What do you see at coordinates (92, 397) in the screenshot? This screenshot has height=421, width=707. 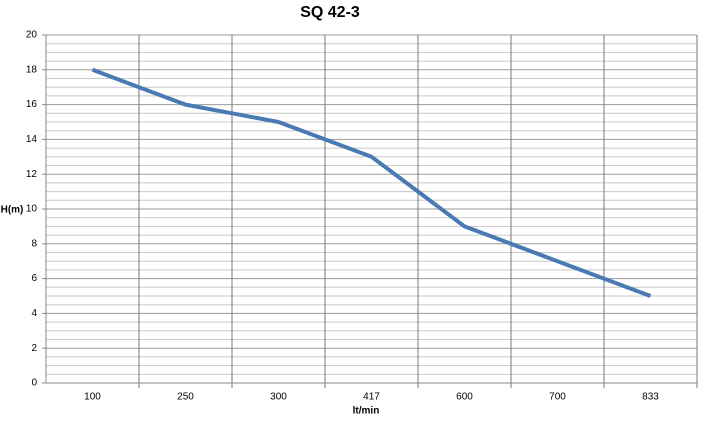 I see `x-tick-label: 100` at bounding box center [92, 397].